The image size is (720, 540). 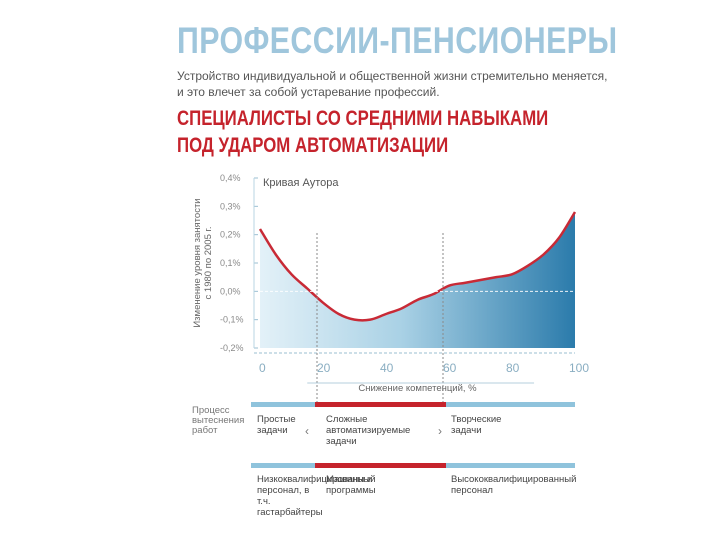 I want to click on x-axis-label: Снижение компетенций, %, so click(x=417, y=388).